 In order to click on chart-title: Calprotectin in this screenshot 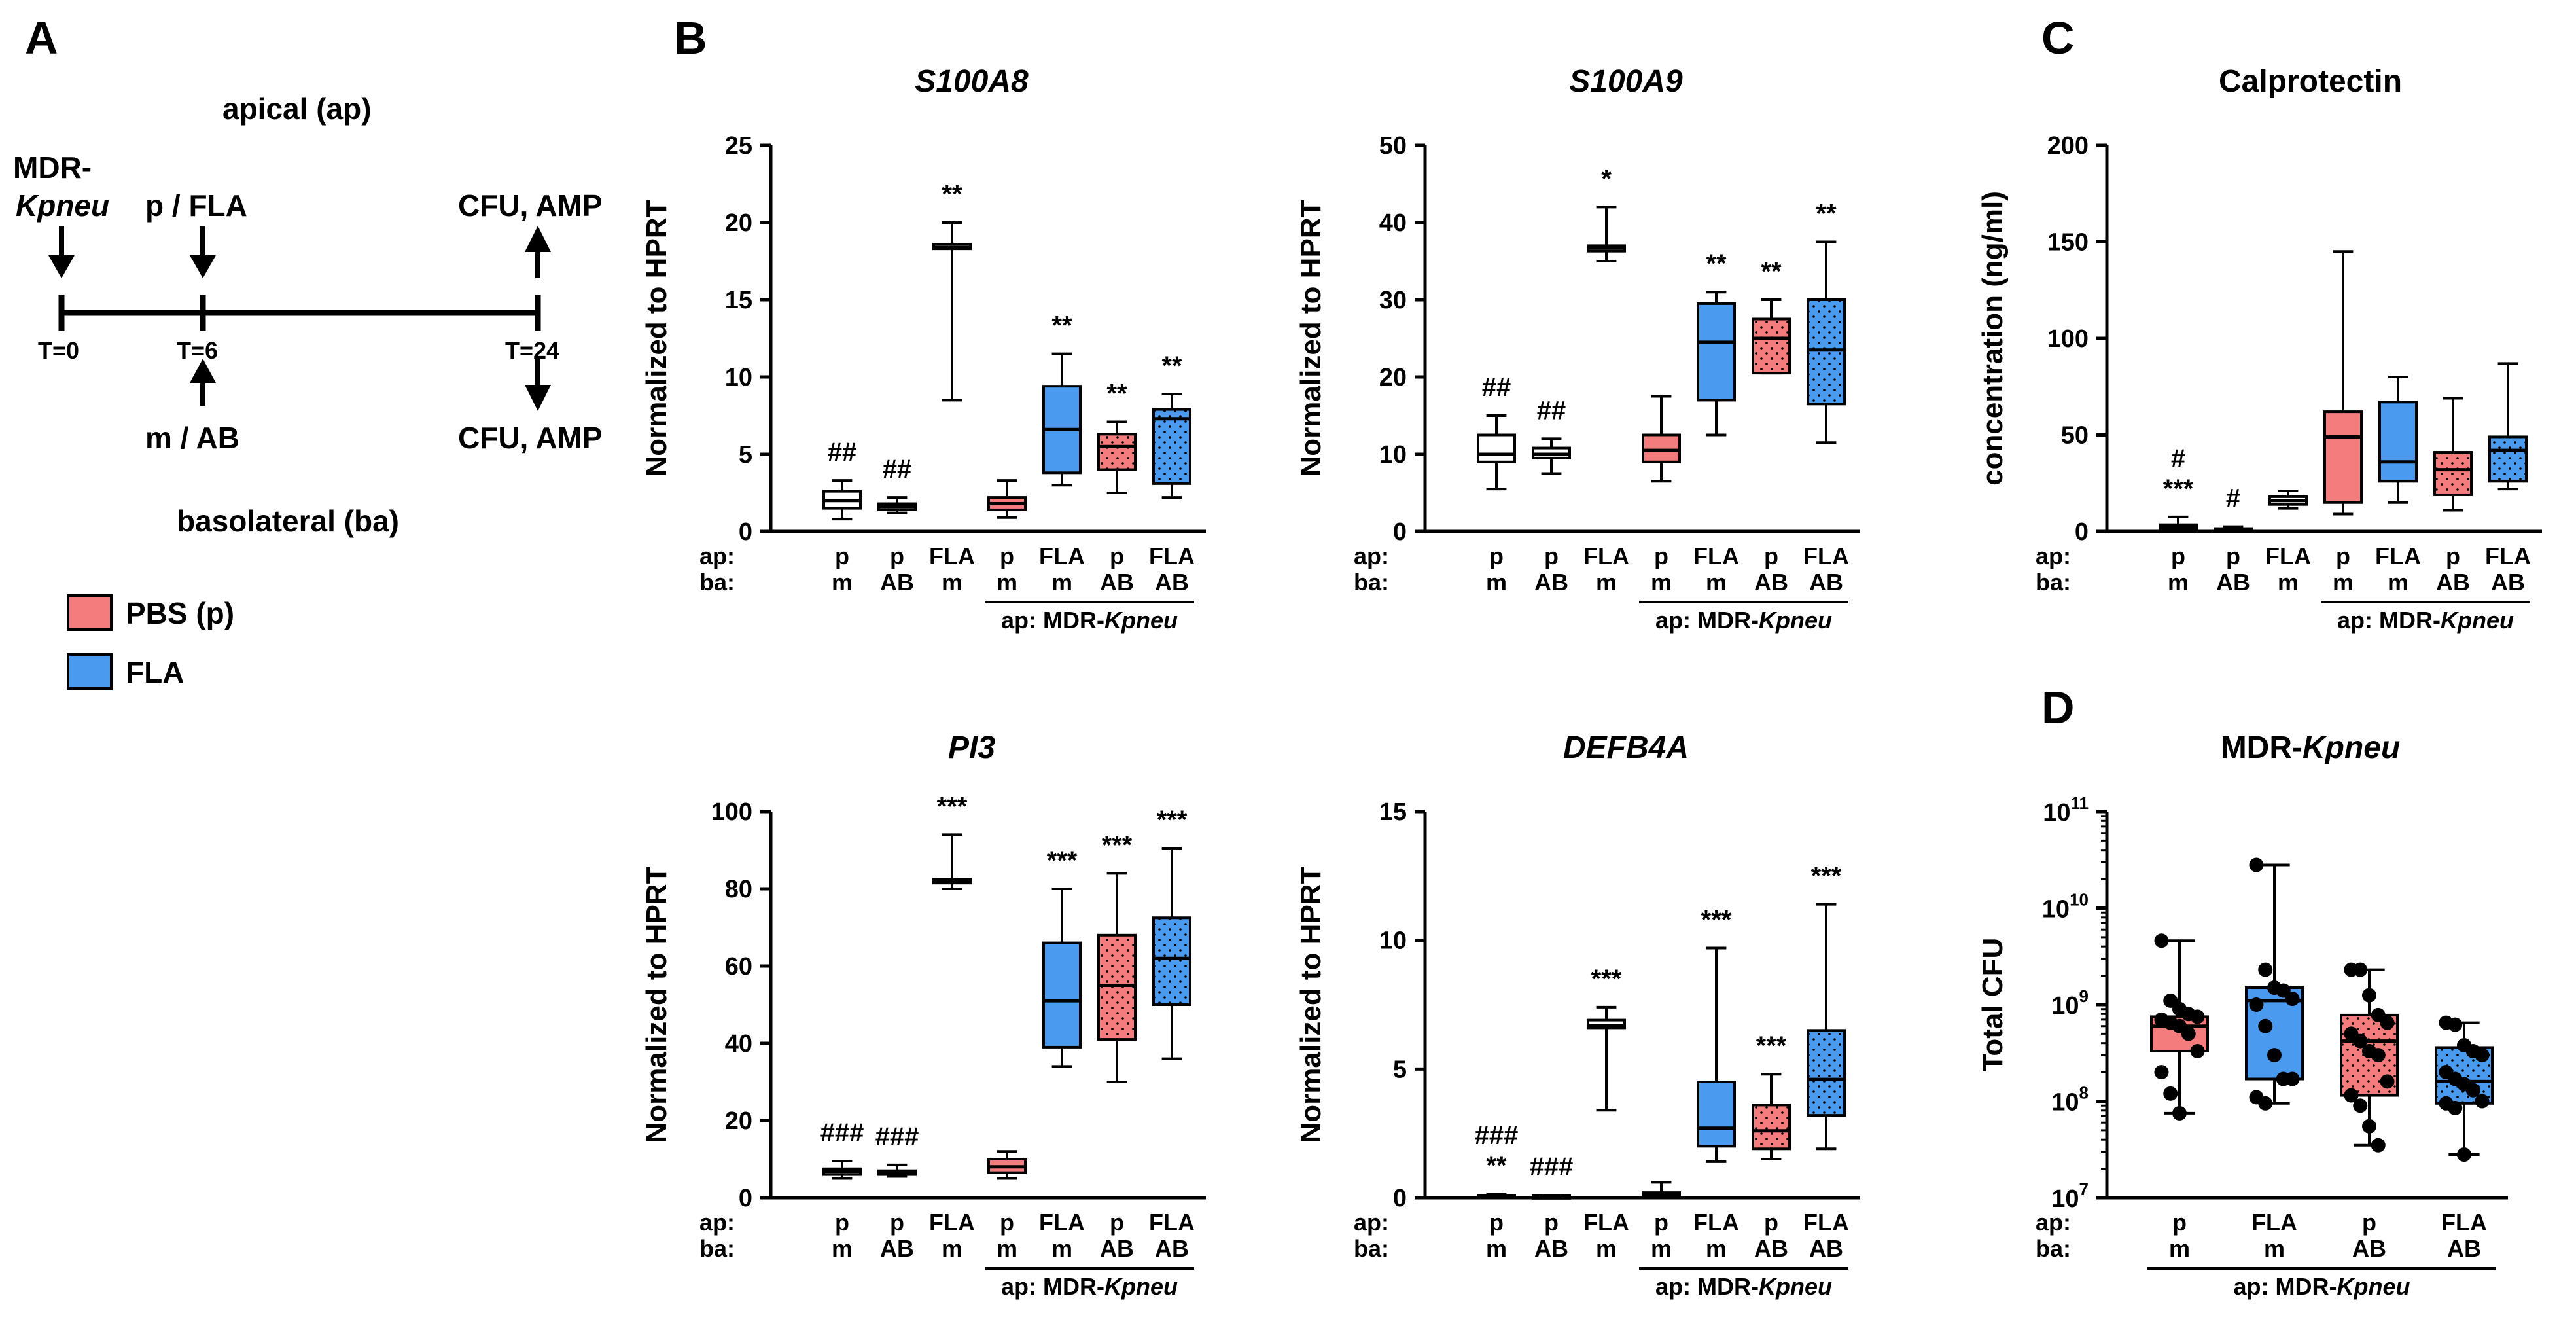, I will do `click(2310, 81)`.